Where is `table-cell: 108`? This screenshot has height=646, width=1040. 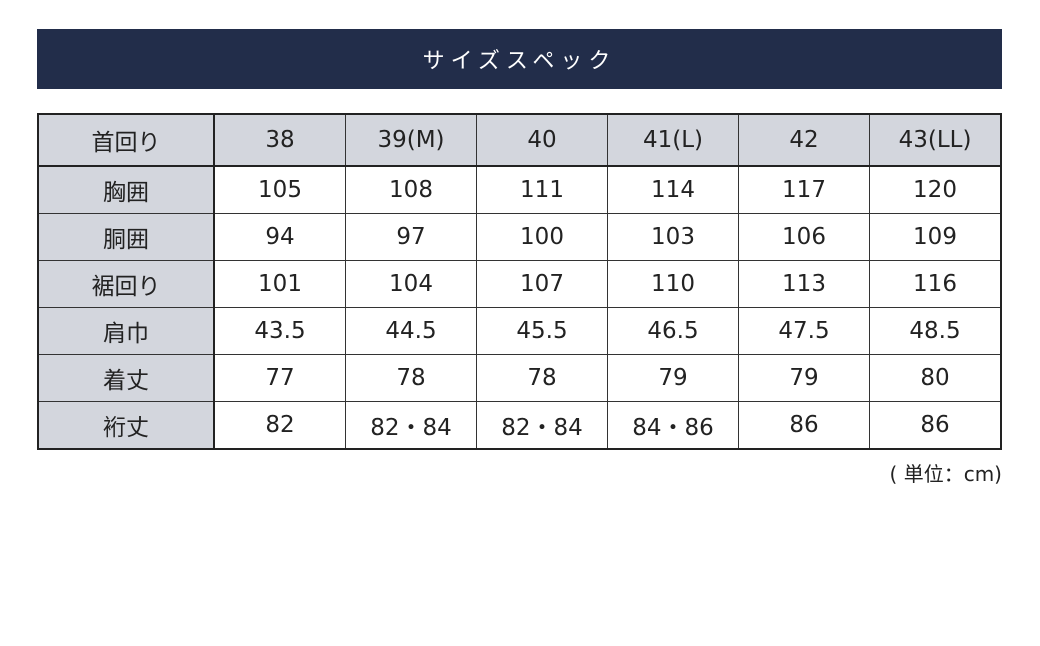
table-cell: 108 is located at coordinates (411, 189).